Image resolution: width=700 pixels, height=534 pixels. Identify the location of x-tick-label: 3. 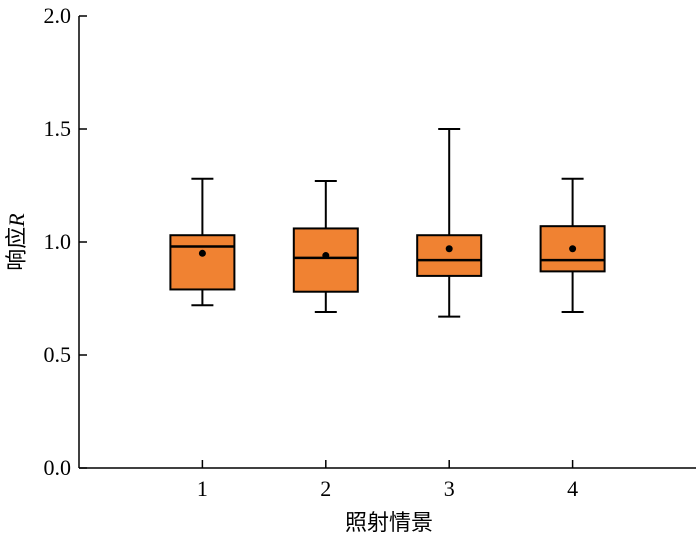
(449, 488).